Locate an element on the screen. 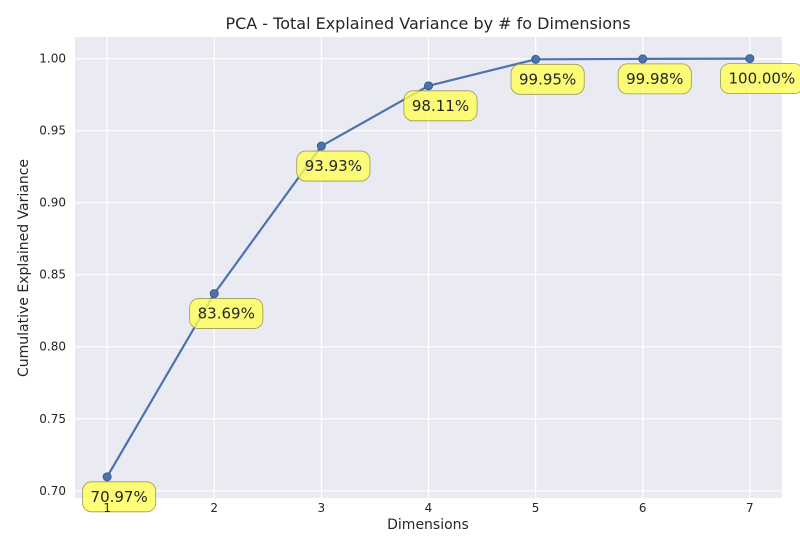 This screenshot has height=550, width=800. callout-label: 100.00% is located at coordinates (761, 79).